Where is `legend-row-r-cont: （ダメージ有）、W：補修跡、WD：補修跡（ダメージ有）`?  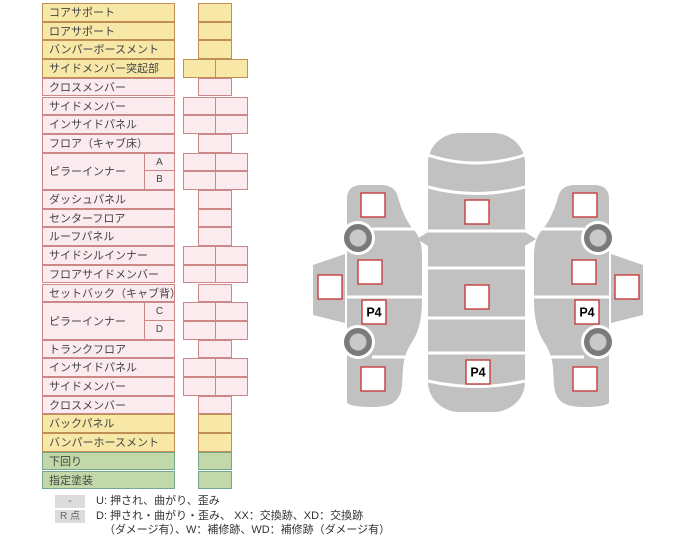 legend-row-r-cont: （ダメージ有）、W：補修跡、WD：補修跡（ダメージ有） is located at coordinates (222, 529).